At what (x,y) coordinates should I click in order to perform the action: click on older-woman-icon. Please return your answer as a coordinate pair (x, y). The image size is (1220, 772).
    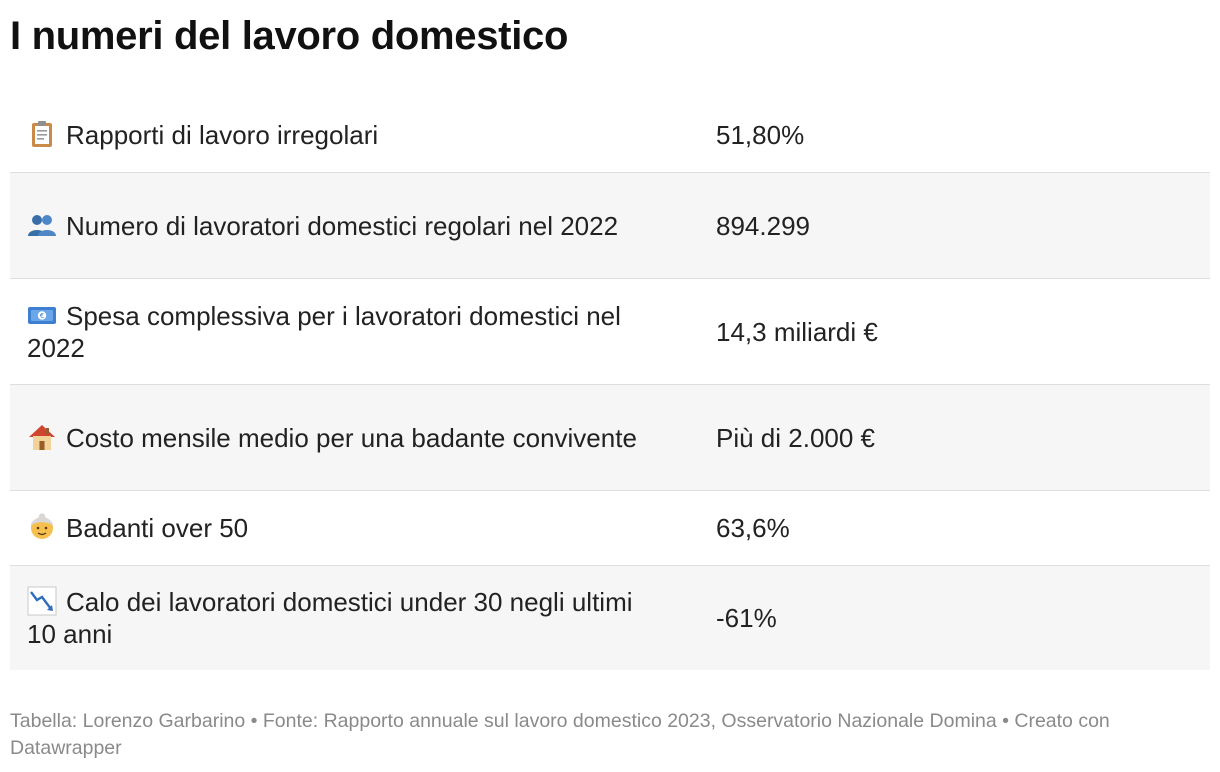
    Looking at the image, I should click on (42, 527).